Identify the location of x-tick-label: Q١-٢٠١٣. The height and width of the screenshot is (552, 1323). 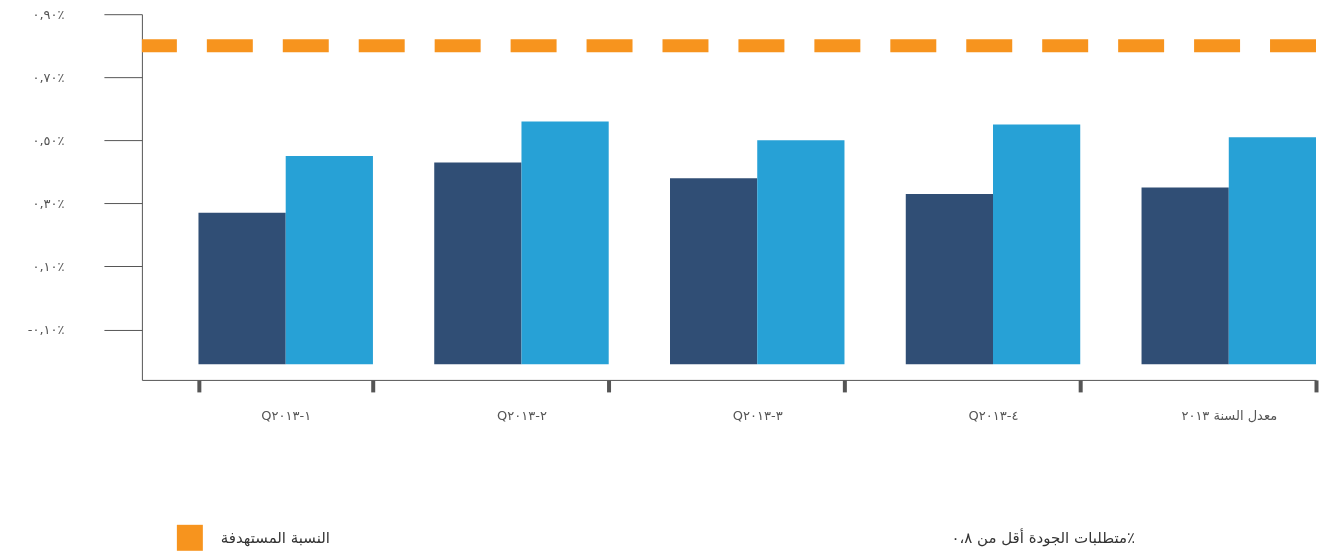
(286, 416).